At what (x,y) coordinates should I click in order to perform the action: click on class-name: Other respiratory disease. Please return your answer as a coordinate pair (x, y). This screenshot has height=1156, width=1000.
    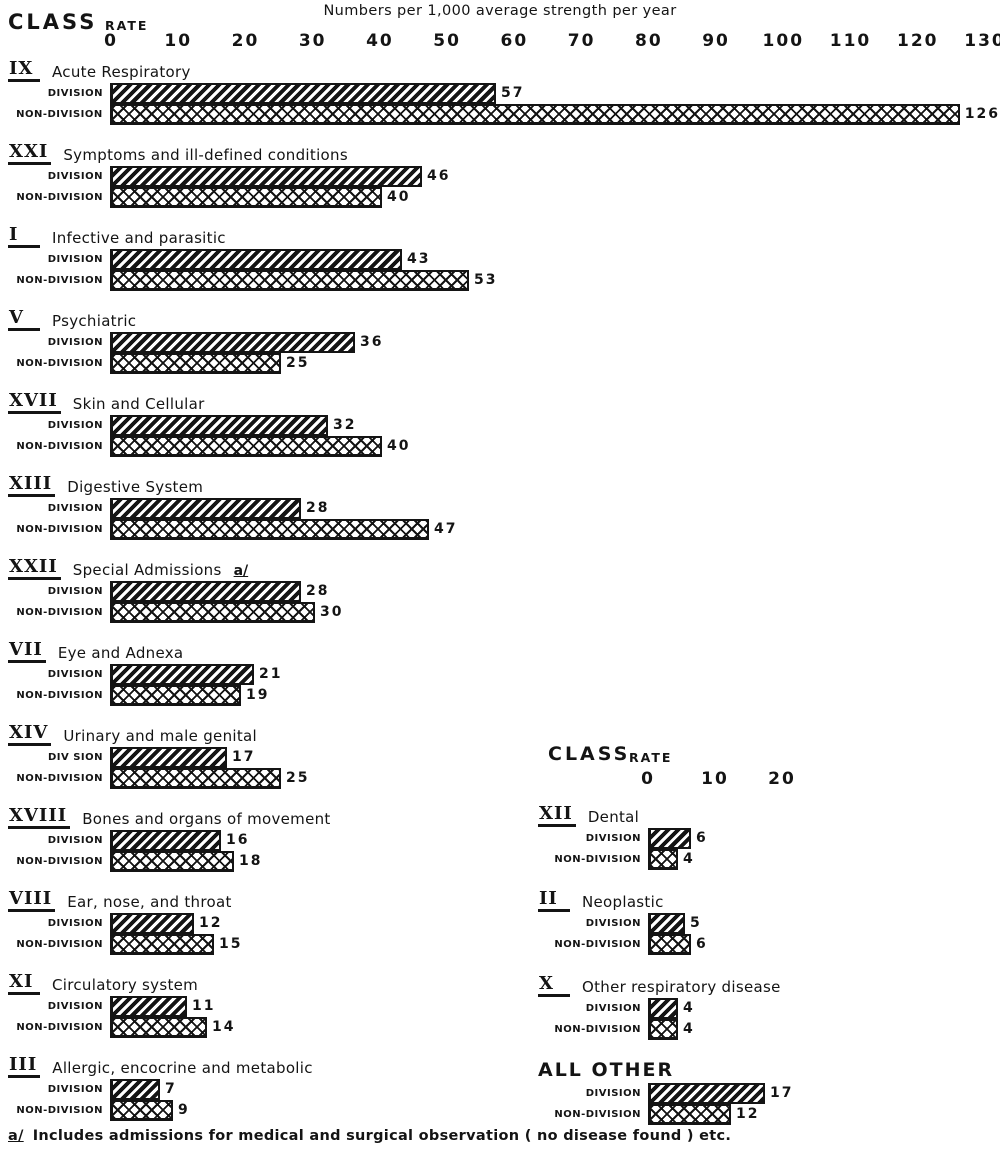
    Looking at the image, I should click on (681, 987).